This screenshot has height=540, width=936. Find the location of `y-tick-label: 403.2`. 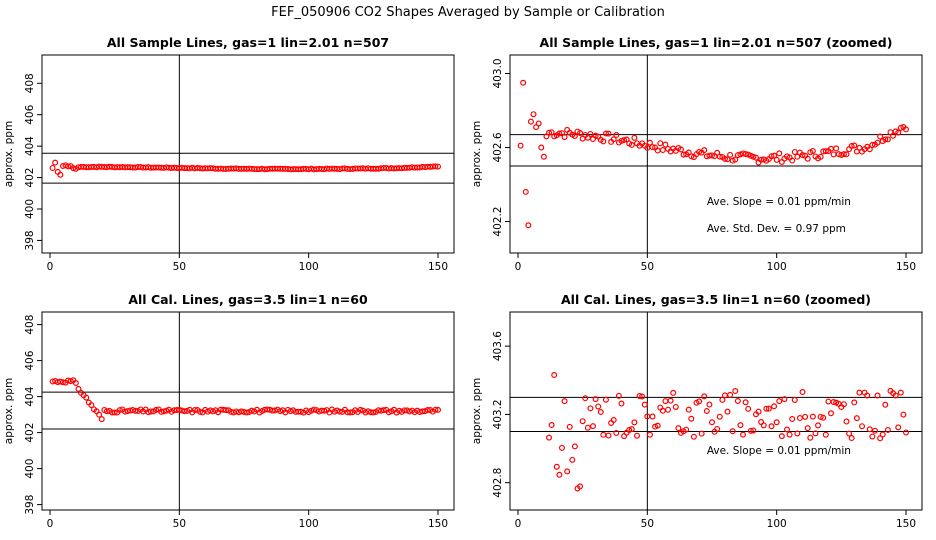

y-tick-label: 403.2 is located at coordinates (498, 414).